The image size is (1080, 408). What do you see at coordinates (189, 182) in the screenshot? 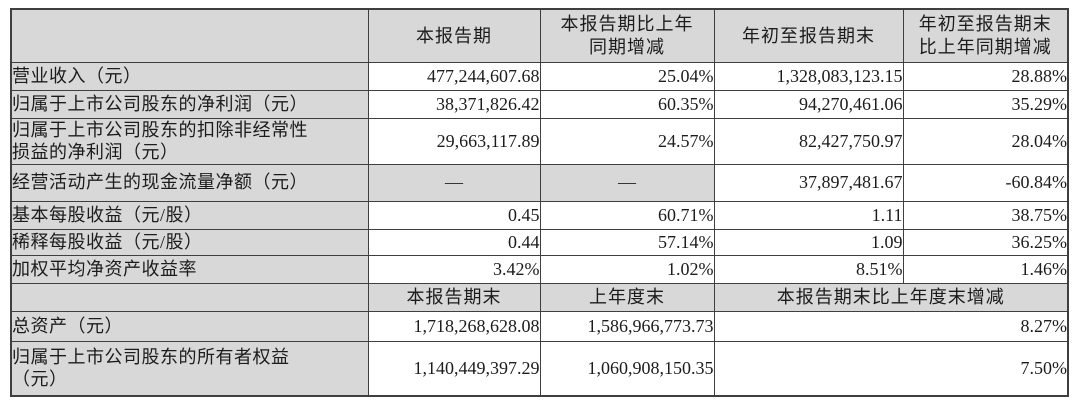
I see `row-label: 经营活动产生的现金流量净额（元）` at bounding box center [189, 182].